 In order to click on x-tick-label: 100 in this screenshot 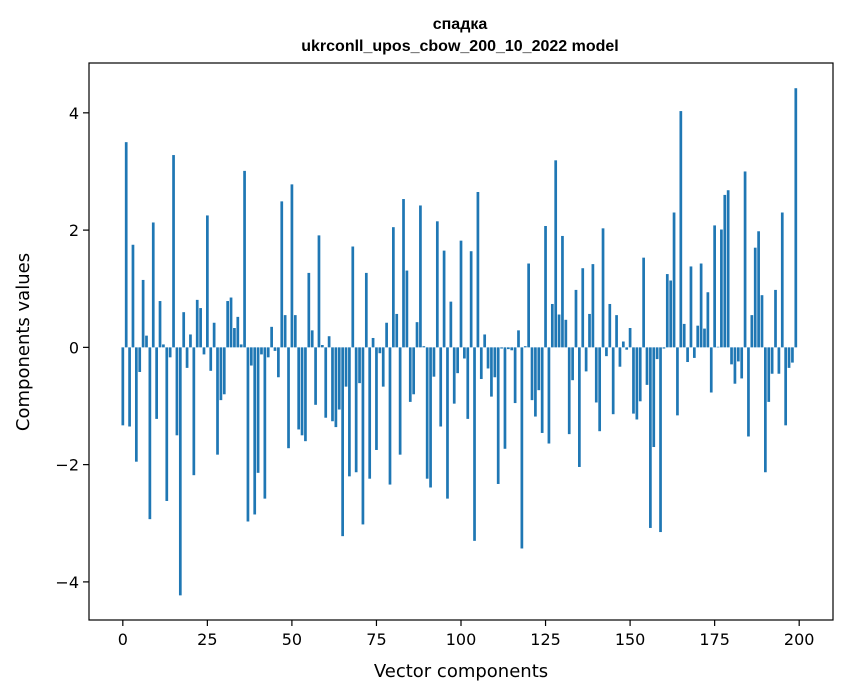, I will do `click(461, 639)`.